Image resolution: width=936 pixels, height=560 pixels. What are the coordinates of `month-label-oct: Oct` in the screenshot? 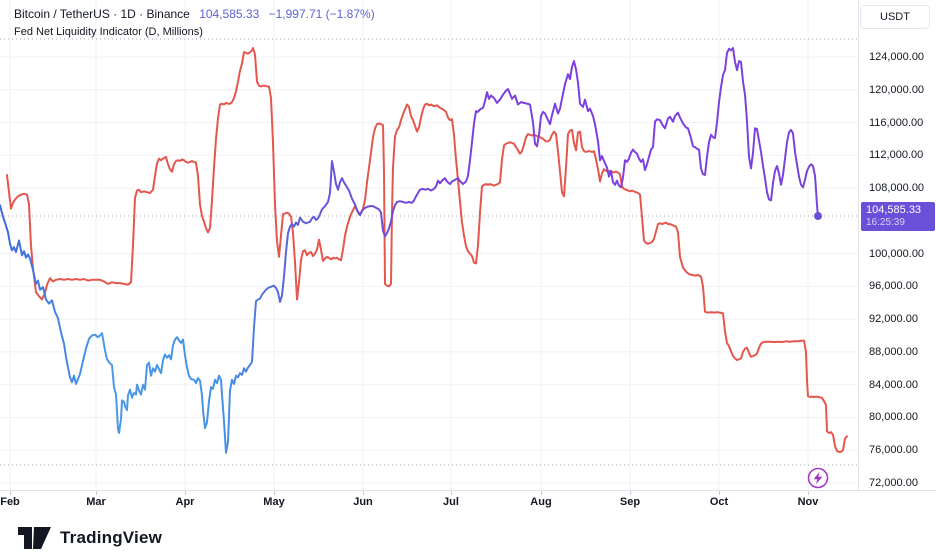 It's located at (719, 502).